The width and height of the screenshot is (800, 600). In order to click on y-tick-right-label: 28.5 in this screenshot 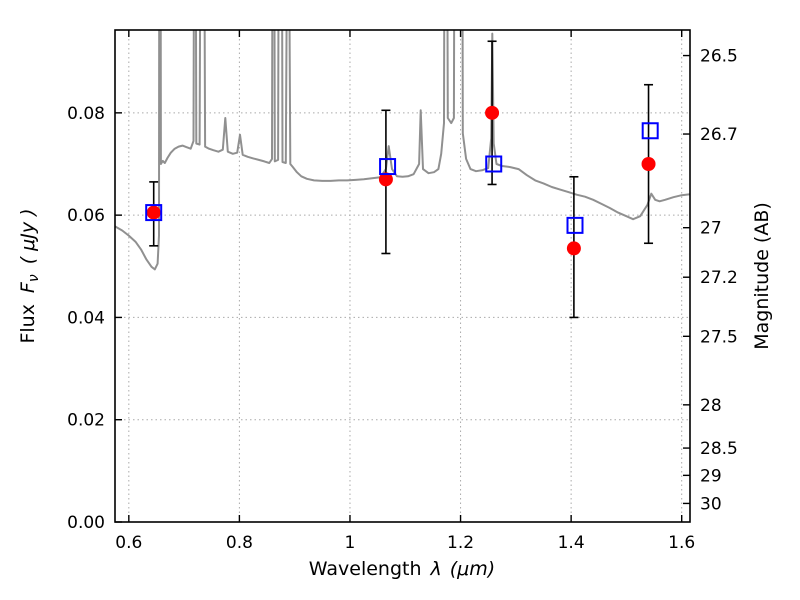, I will do `click(719, 449)`.